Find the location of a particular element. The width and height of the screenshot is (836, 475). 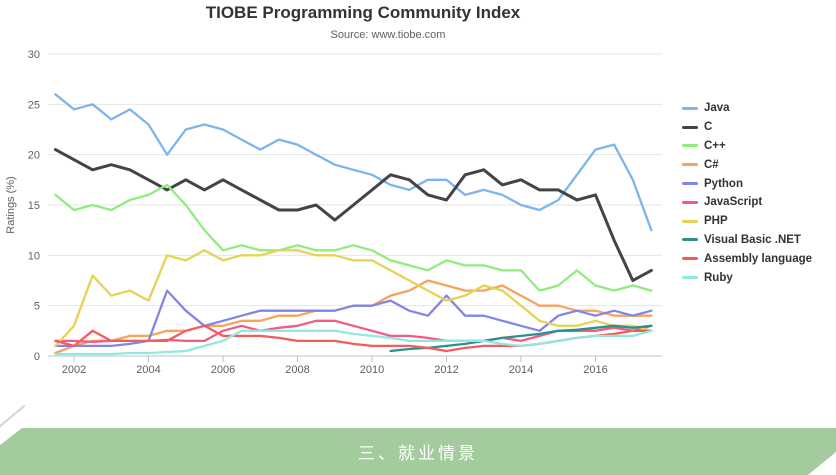

chart-subtitle: Source: www.tiobe.com is located at coordinates (388, 35).